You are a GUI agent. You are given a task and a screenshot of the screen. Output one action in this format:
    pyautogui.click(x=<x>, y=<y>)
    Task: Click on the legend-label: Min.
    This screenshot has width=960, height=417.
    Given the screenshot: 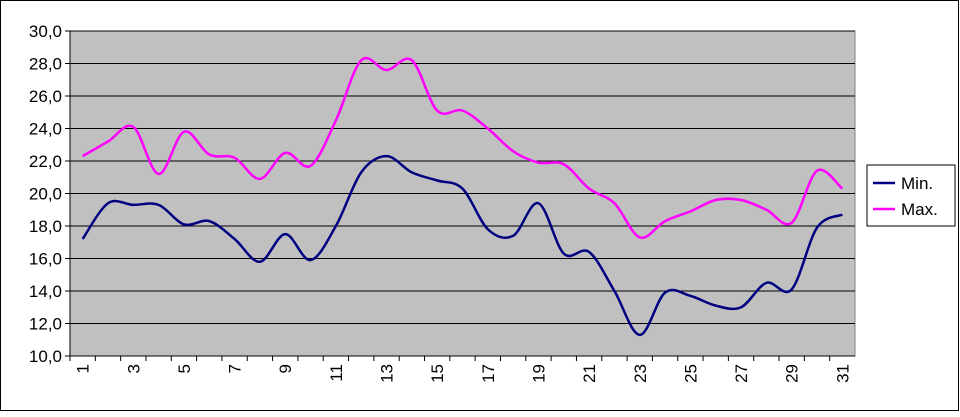 What is the action you would take?
    pyautogui.click(x=917, y=183)
    